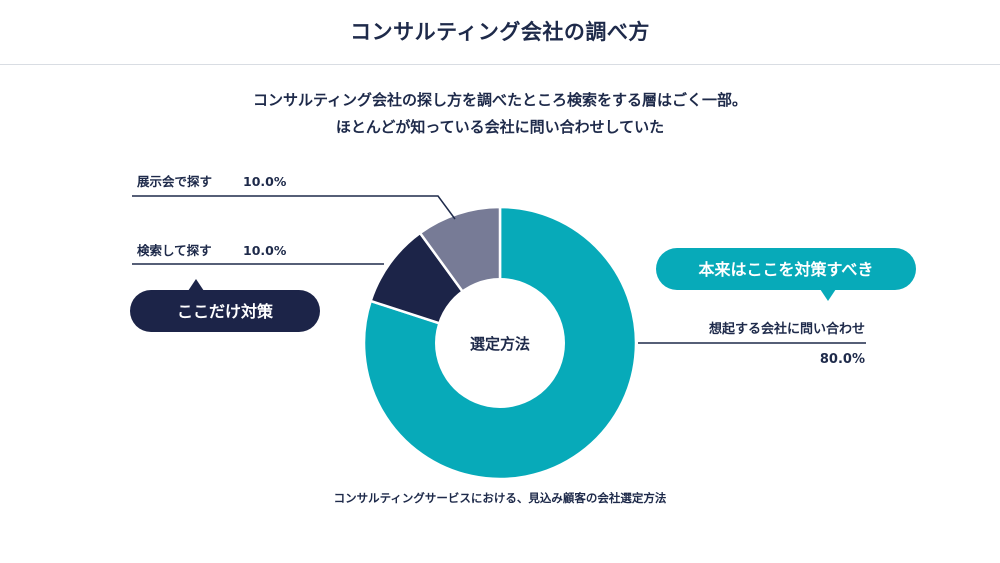 This screenshot has width=1000, height=563. Describe the element at coordinates (294, 207) in the screenshot. I see `leader-line-exhibition` at that location.